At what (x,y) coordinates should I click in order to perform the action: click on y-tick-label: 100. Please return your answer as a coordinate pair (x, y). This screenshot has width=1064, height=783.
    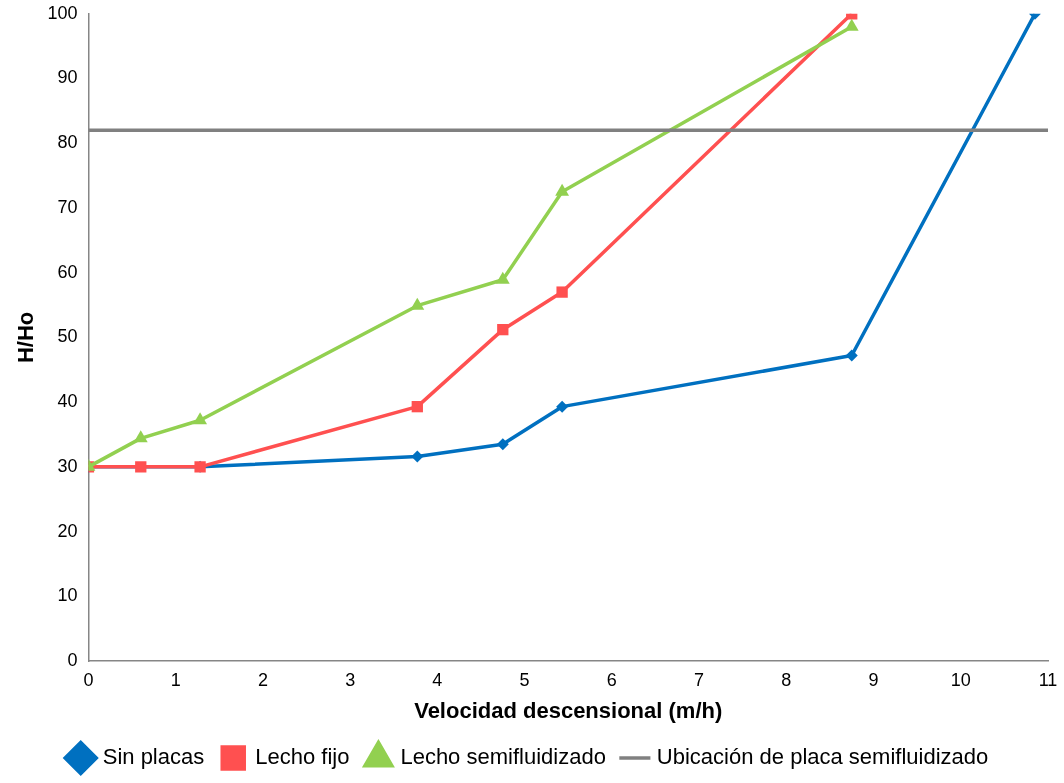
    Looking at the image, I should click on (62, 12).